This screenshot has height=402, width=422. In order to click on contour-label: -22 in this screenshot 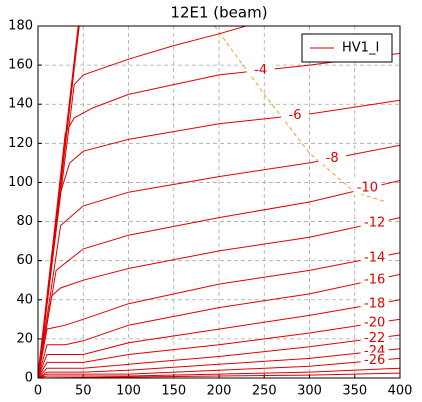, I will do `click(374, 338)`.